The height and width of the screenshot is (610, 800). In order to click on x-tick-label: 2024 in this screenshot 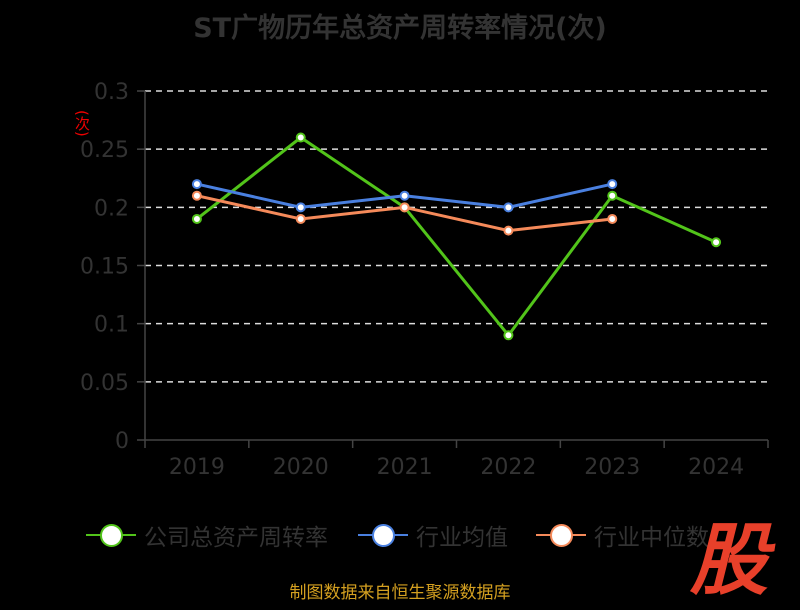, I will do `click(716, 467)`.